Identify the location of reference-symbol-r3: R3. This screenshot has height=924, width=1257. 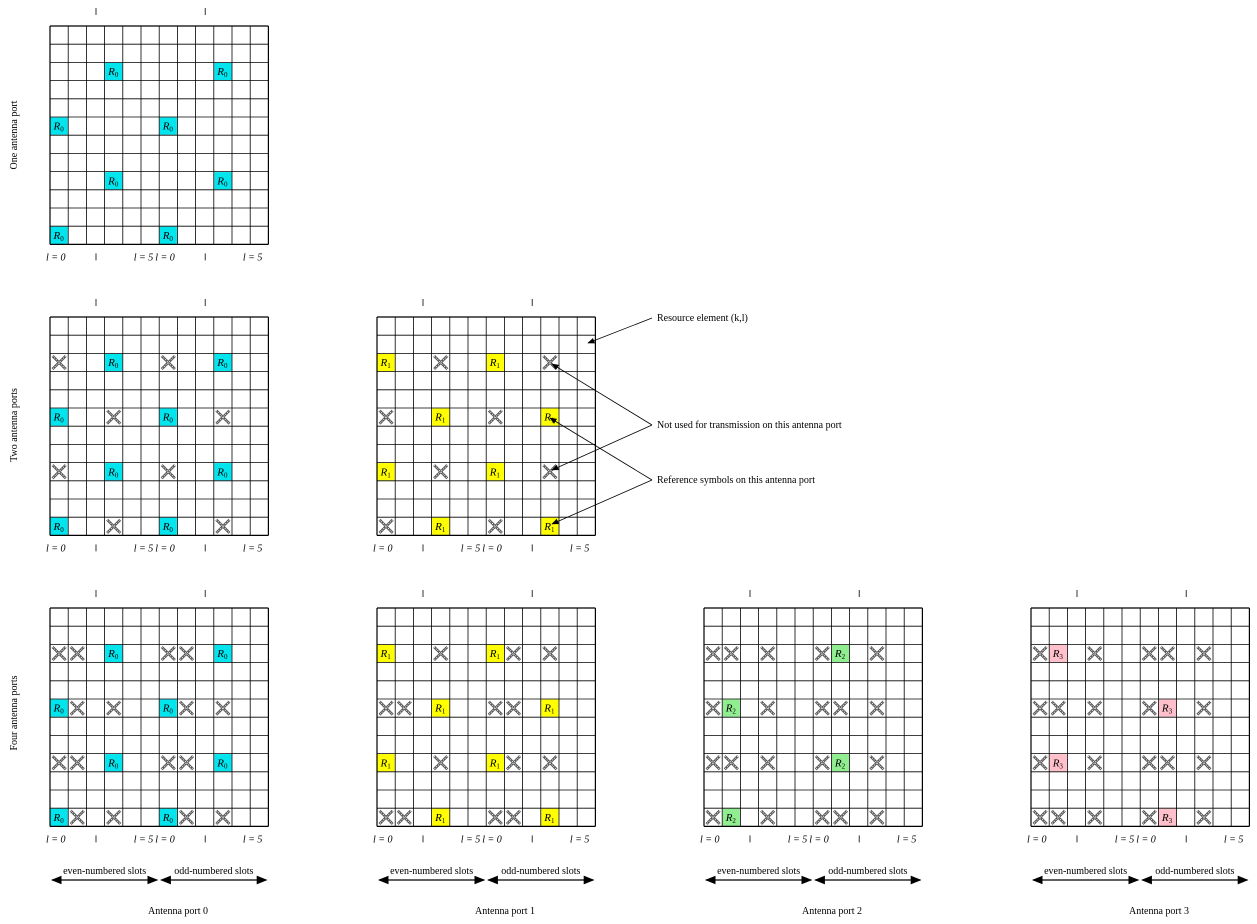
(1167, 708).